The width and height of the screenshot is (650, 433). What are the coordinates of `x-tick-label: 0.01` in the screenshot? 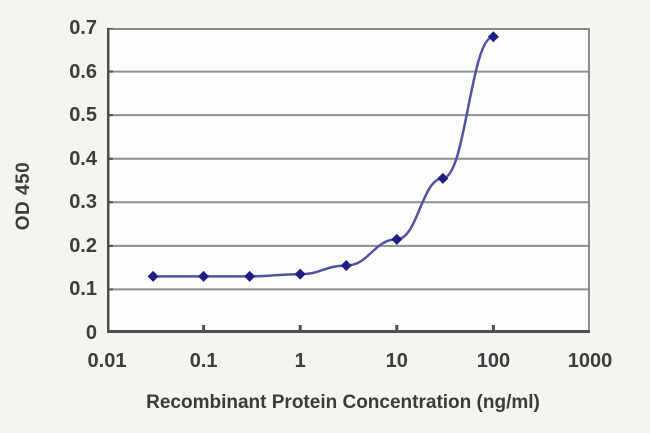 It's located at (107, 361).